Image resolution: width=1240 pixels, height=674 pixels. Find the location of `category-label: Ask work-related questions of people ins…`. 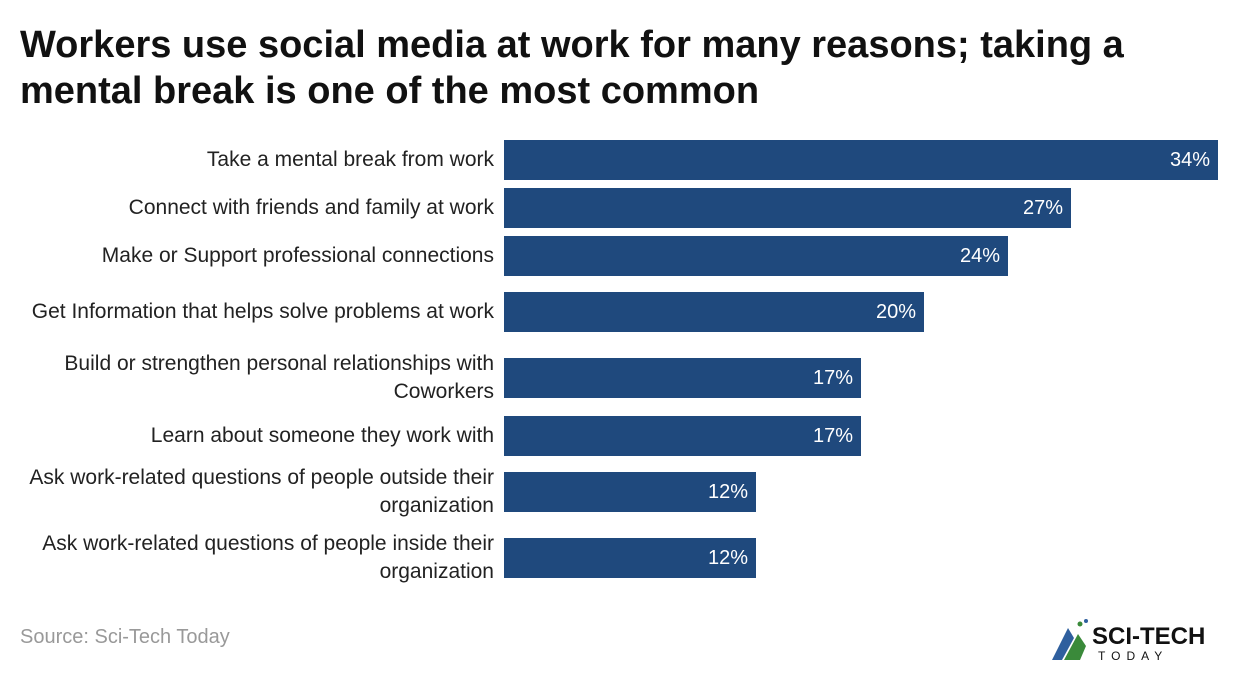

category-label: Ask work-related questions of people ins… is located at coordinates (268, 557).